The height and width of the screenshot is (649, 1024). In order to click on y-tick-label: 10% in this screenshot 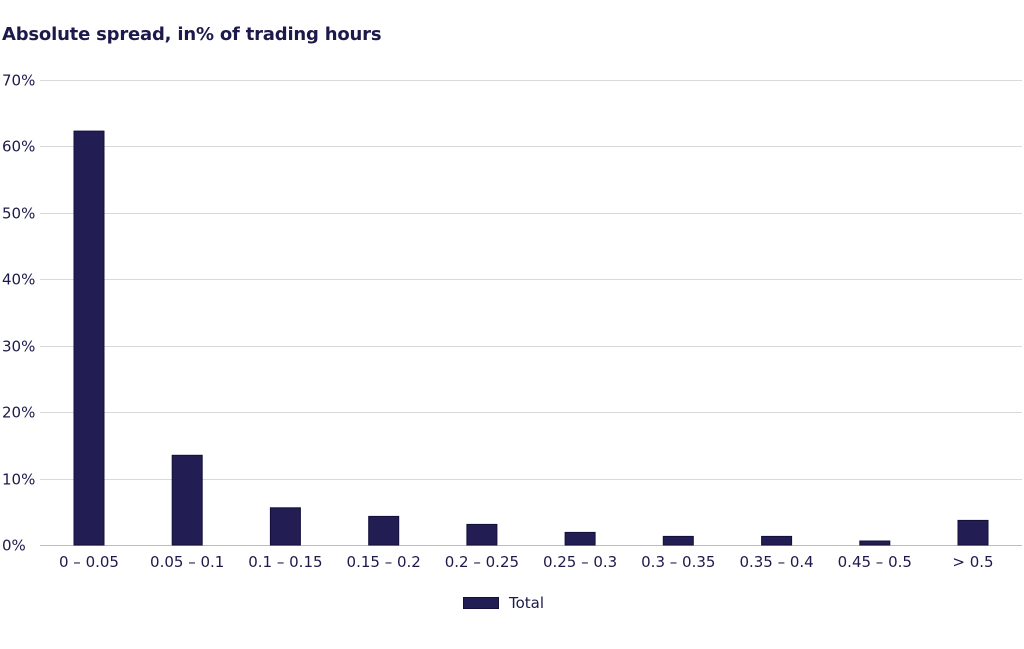, I will do `click(18, 480)`.